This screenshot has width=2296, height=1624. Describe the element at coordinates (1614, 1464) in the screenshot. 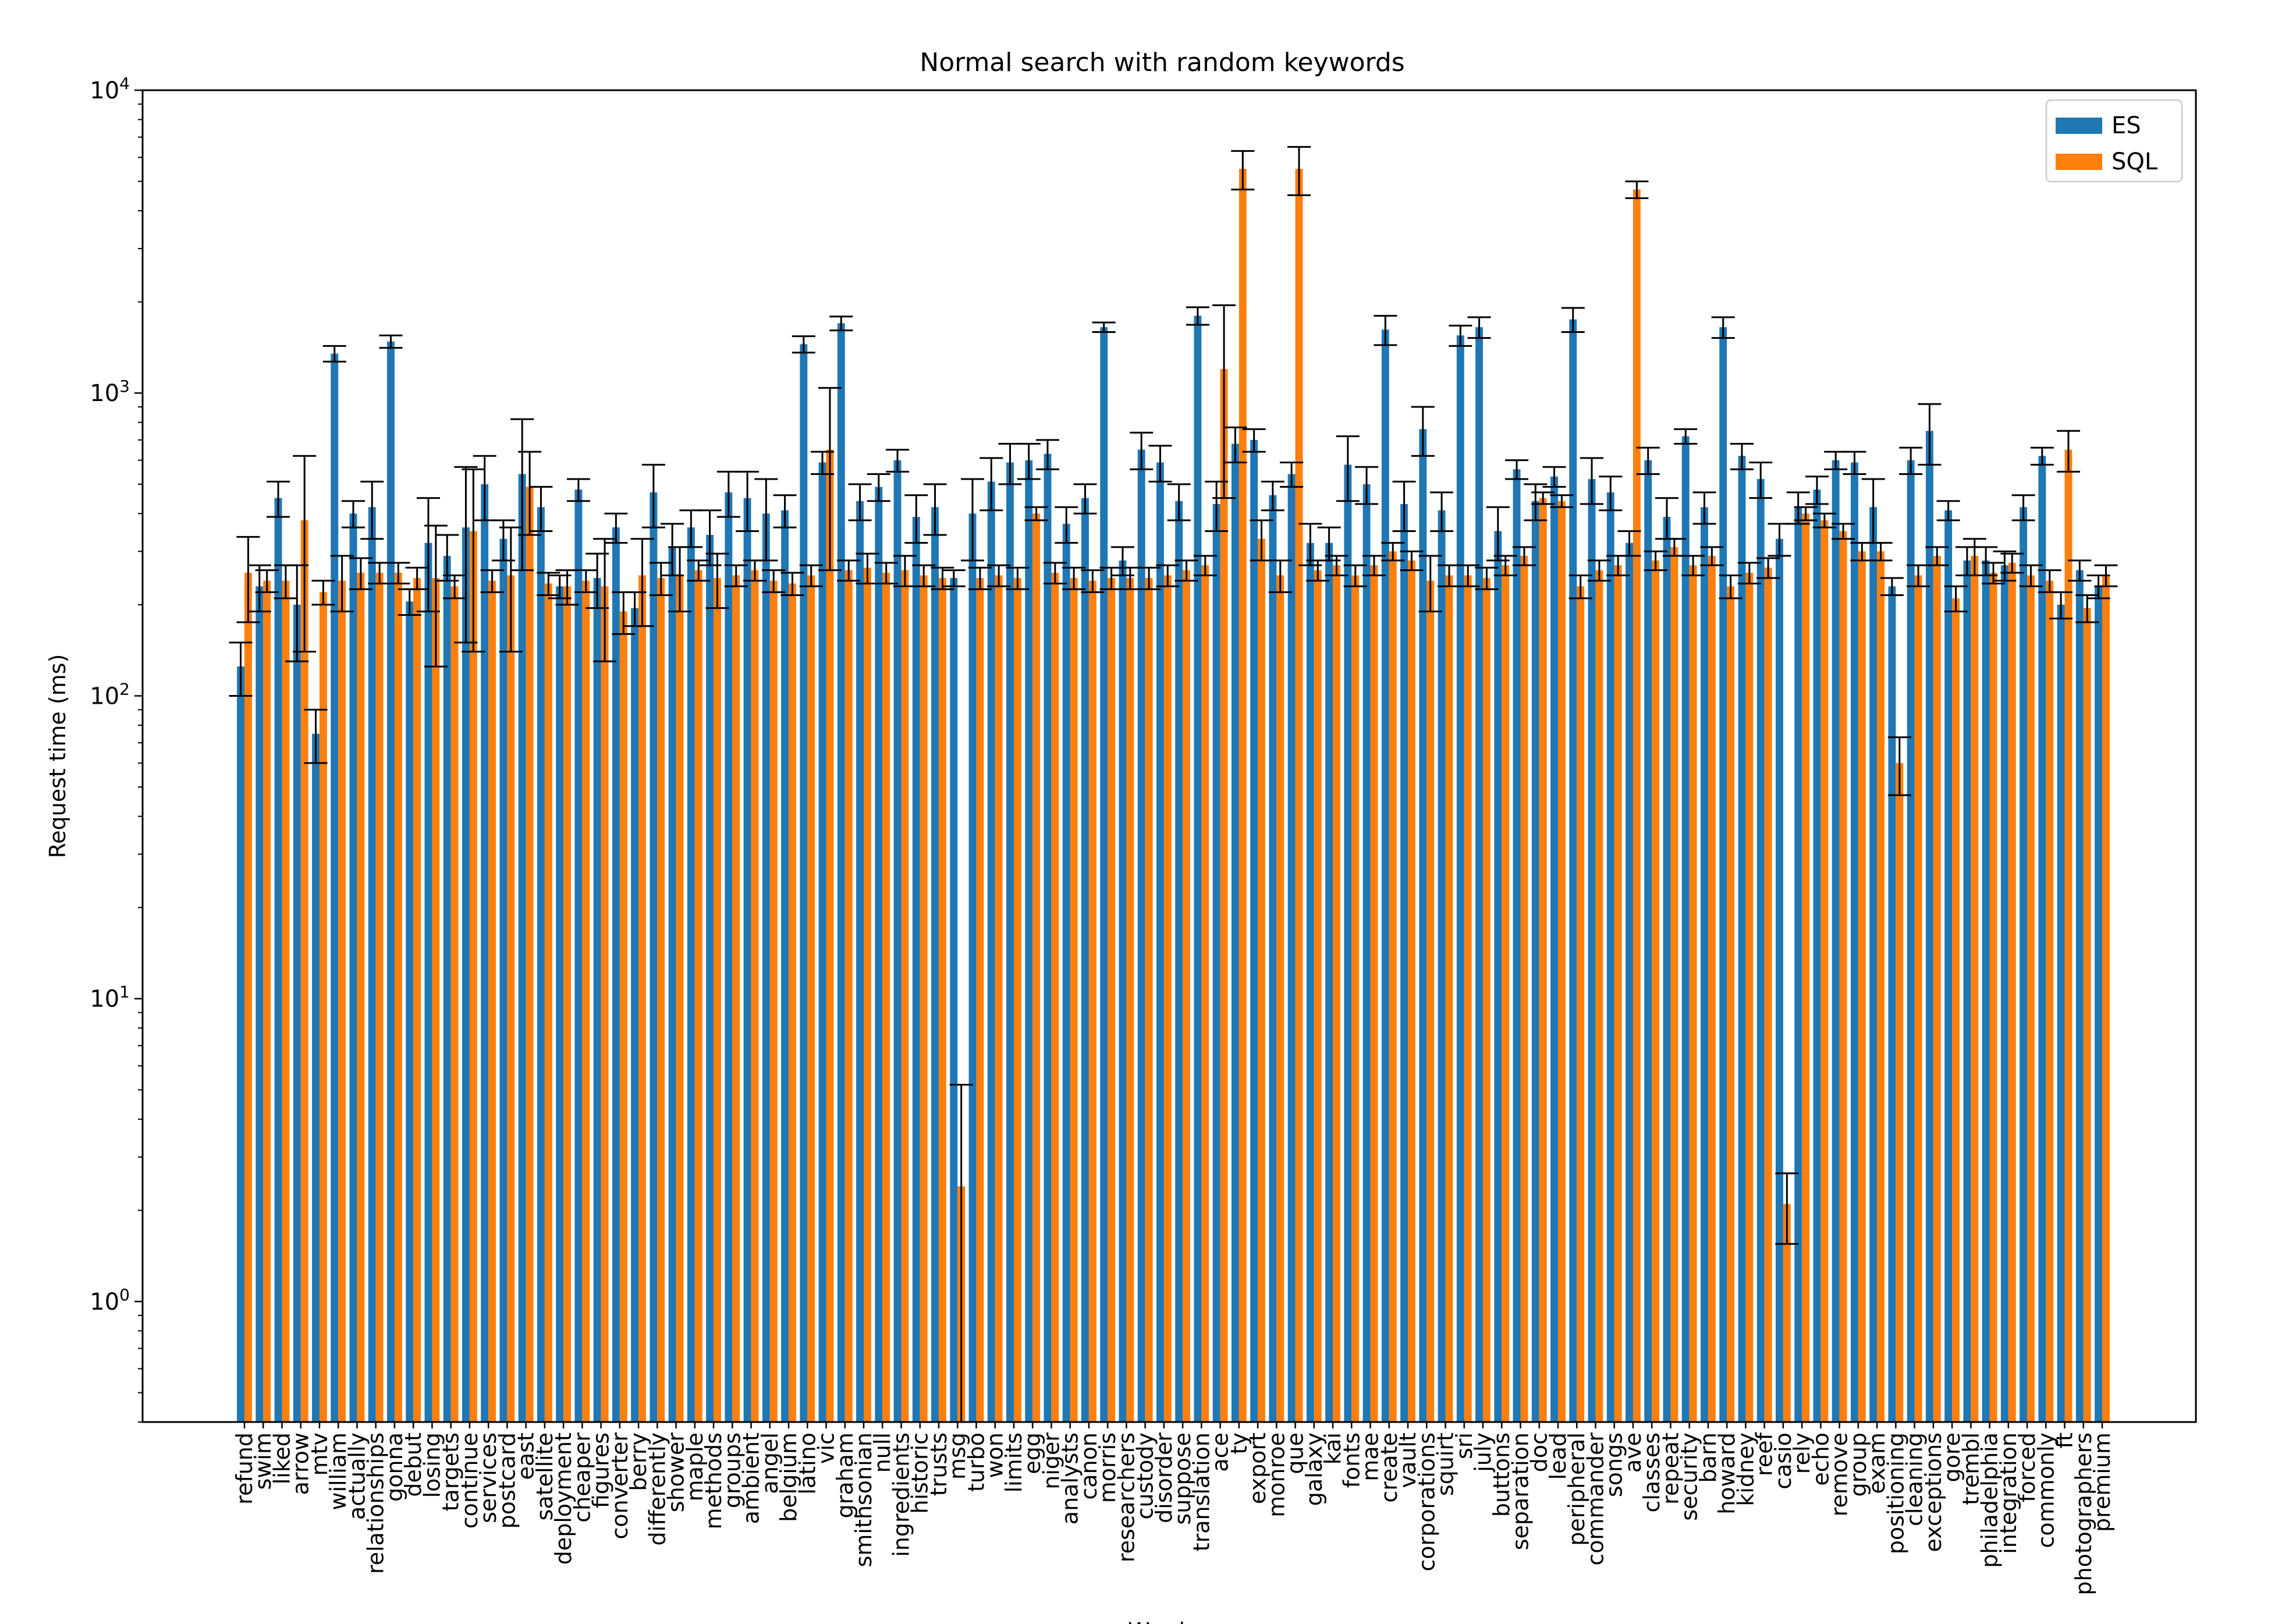

I see `x-tick-label: songs` at that location.